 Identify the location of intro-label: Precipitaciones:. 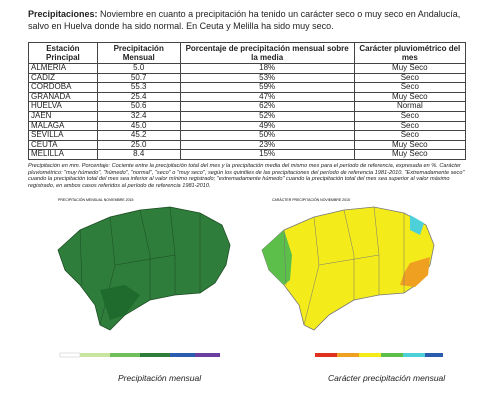
(63, 14).